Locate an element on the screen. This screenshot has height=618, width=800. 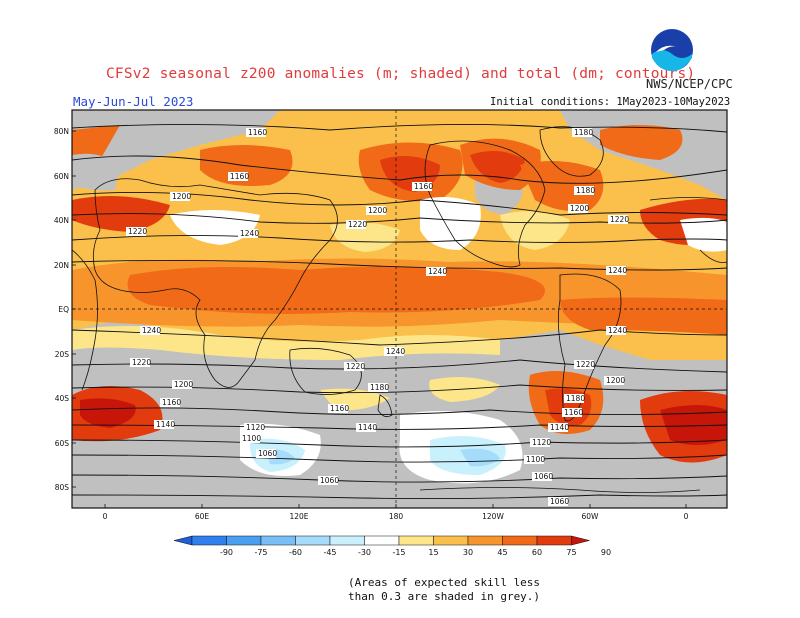
lat-label: 60S is located at coordinates (62, 443).